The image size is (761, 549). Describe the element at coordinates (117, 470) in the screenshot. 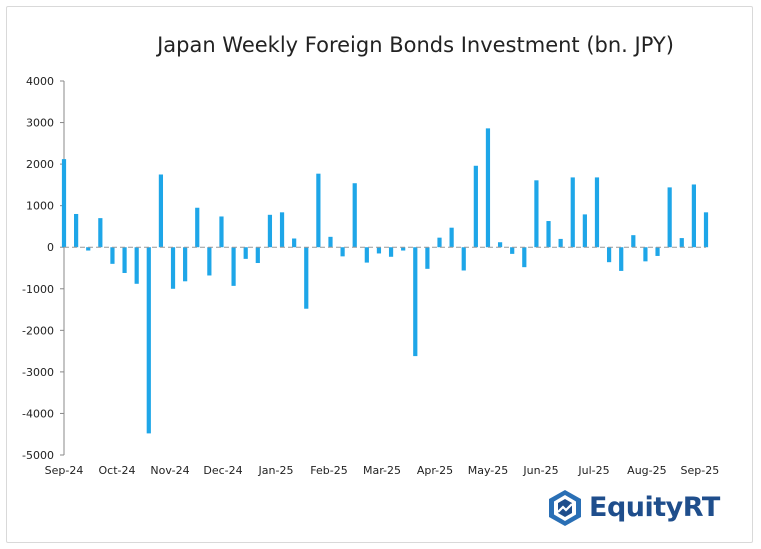

I see `x-tick-label: Oct-24` at that location.